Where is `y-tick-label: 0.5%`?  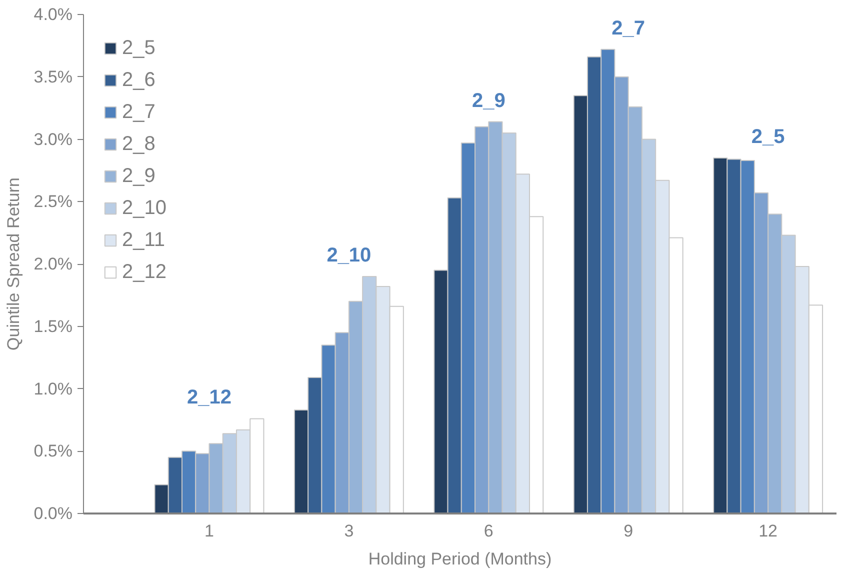 y-tick-label: 0.5% is located at coordinates (53, 451).